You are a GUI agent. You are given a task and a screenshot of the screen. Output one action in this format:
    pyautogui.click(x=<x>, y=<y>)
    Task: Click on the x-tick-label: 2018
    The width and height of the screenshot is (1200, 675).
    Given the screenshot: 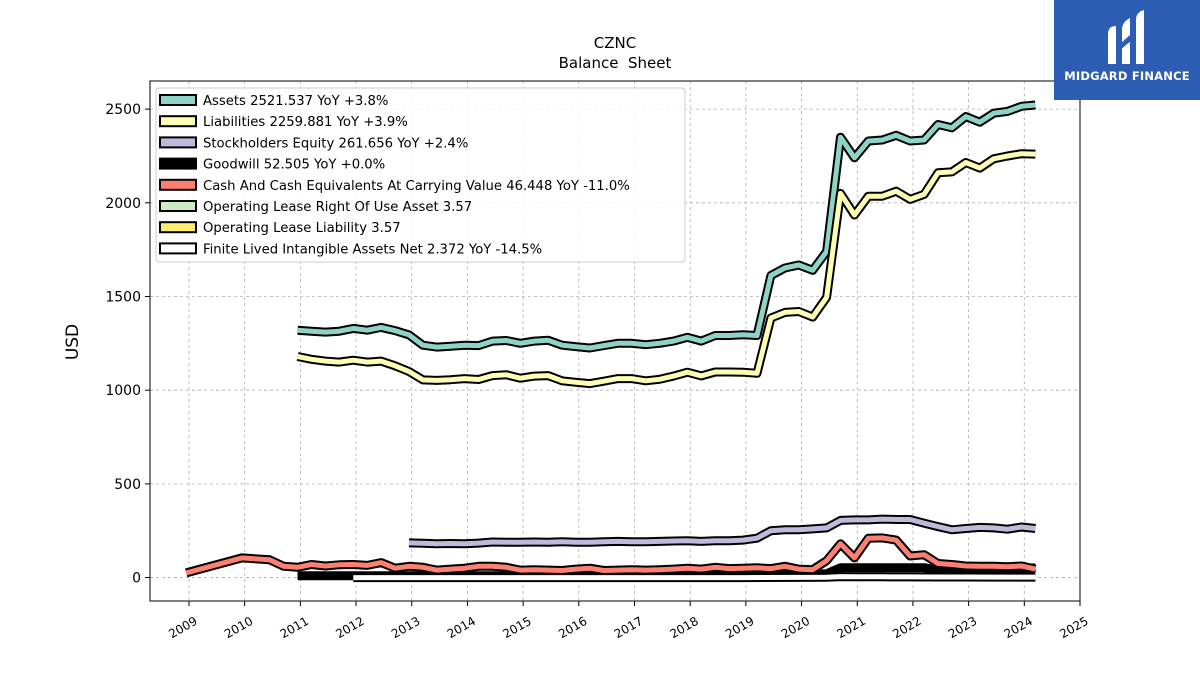 What is the action you would take?
    pyautogui.click(x=683, y=627)
    